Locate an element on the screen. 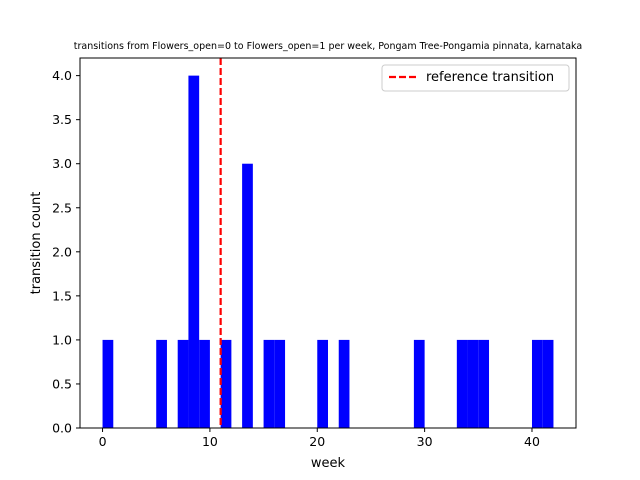 This screenshot has width=640, height=480. x-tick-label: 0 is located at coordinates (103, 441).